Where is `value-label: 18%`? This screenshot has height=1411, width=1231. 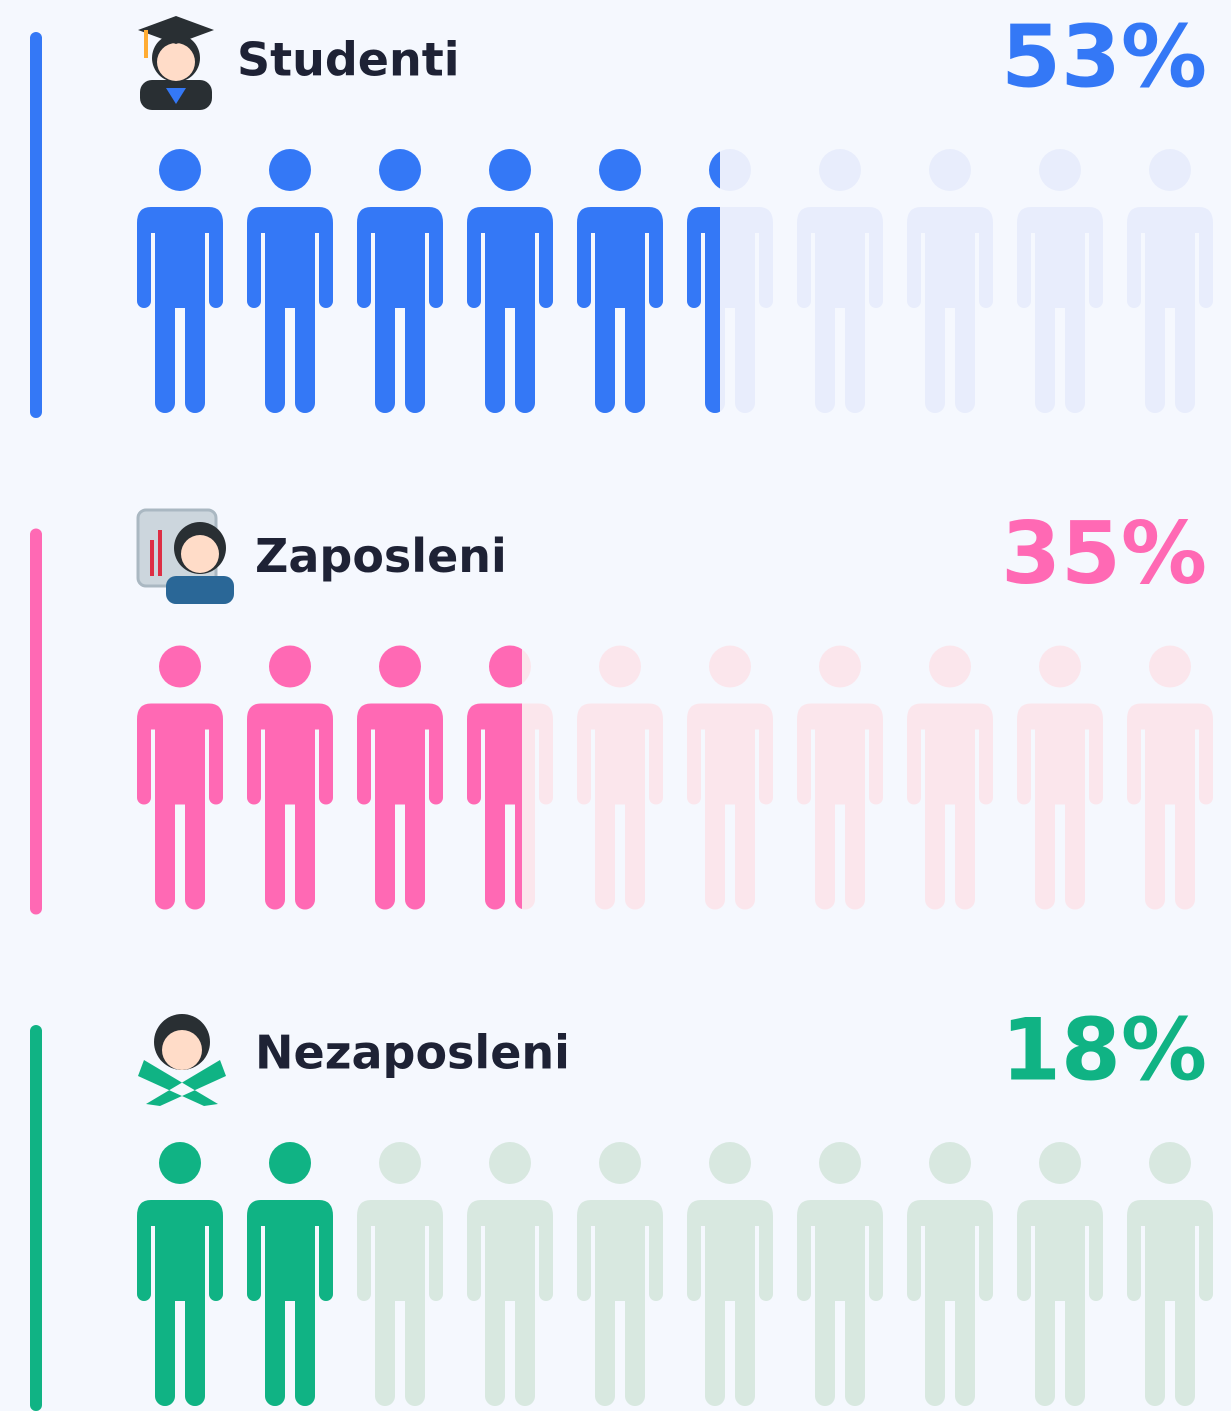
value-label: 18% is located at coordinates (1104, 1050).